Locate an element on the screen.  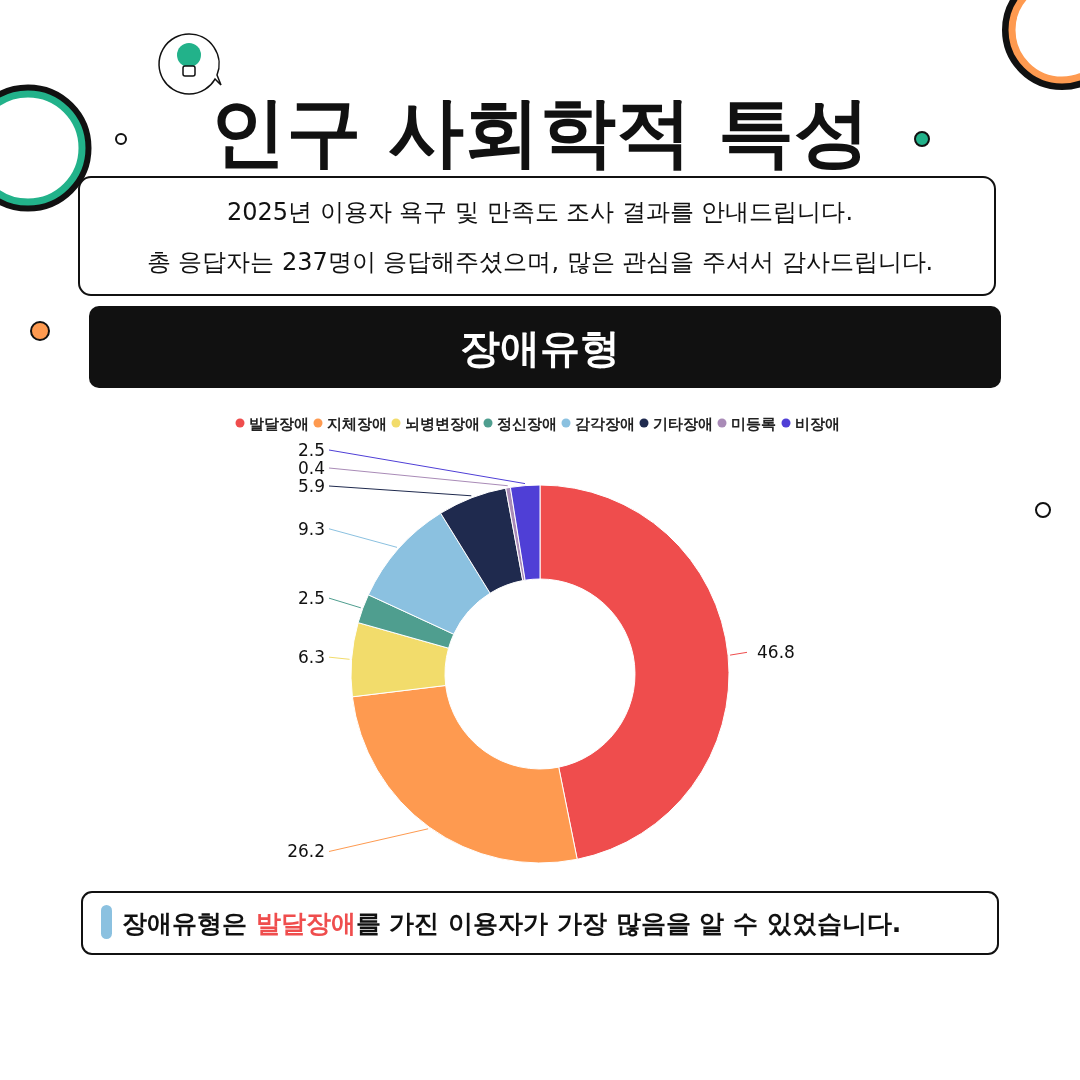
legend-label: 비장애 is located at coordinates (817, 424).